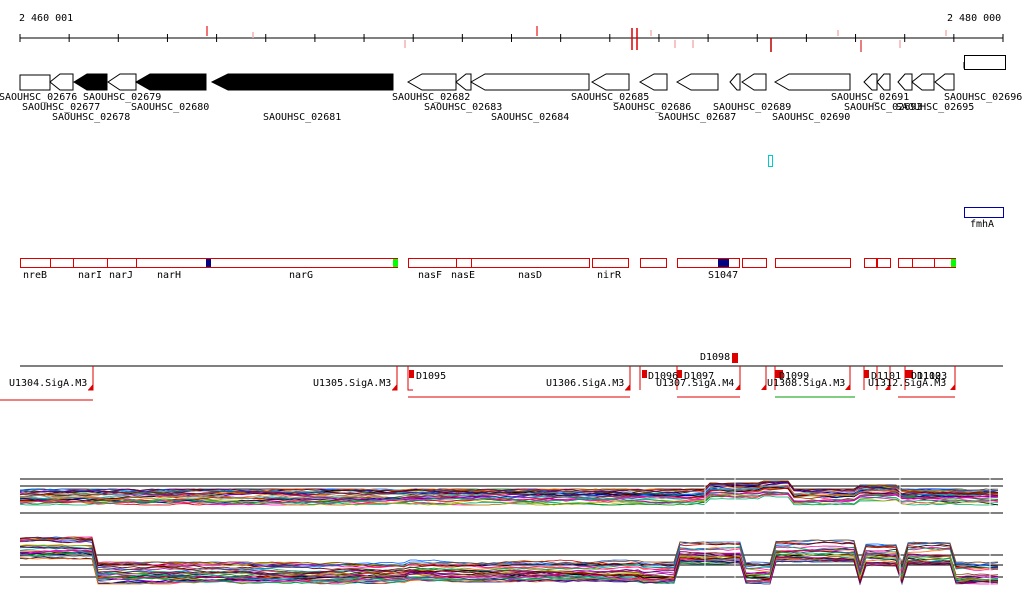 The height and width of the screenshot is (611, 1024). I want to click on gene-label: SAOUHSC_02680, so click(170, 107).